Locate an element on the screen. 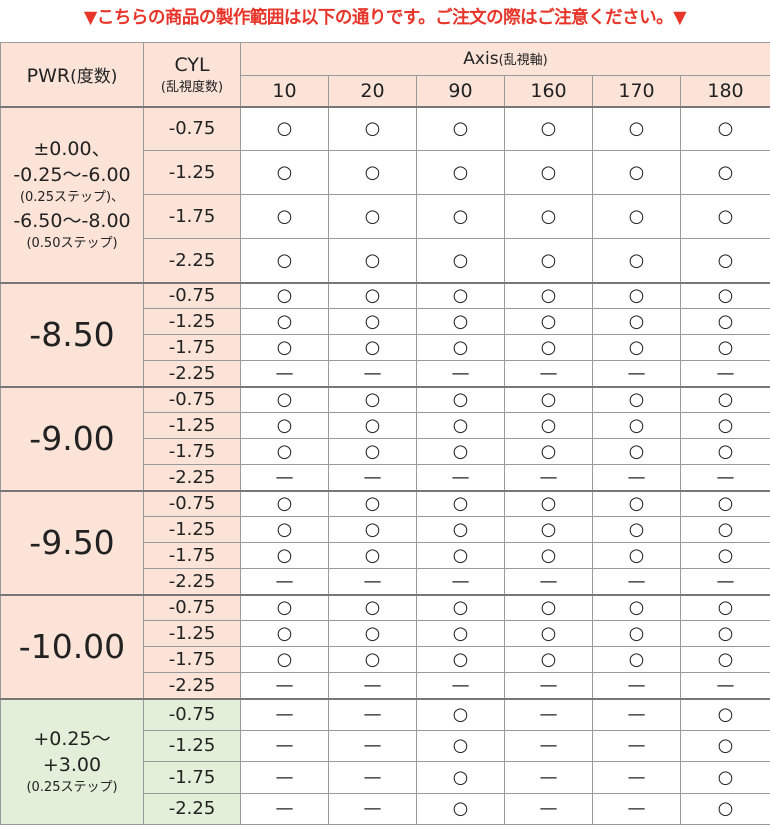 The image size is (770, 825). cyl-header: CYL (乱視度数) is located at coordinates (192, 74).